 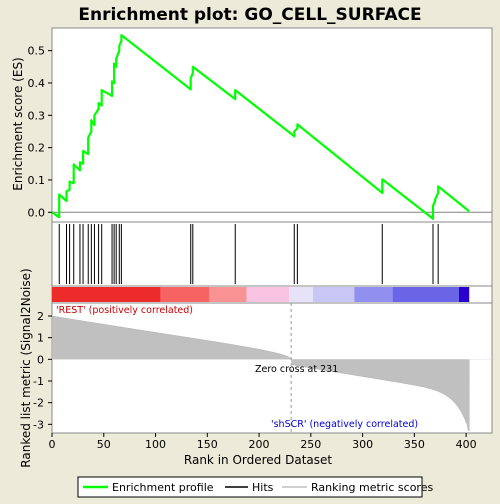 What do you see at coordinates (155, 444) in the screenshot?
I see `x-tick-label: 100` at bounding box center [155, 444].